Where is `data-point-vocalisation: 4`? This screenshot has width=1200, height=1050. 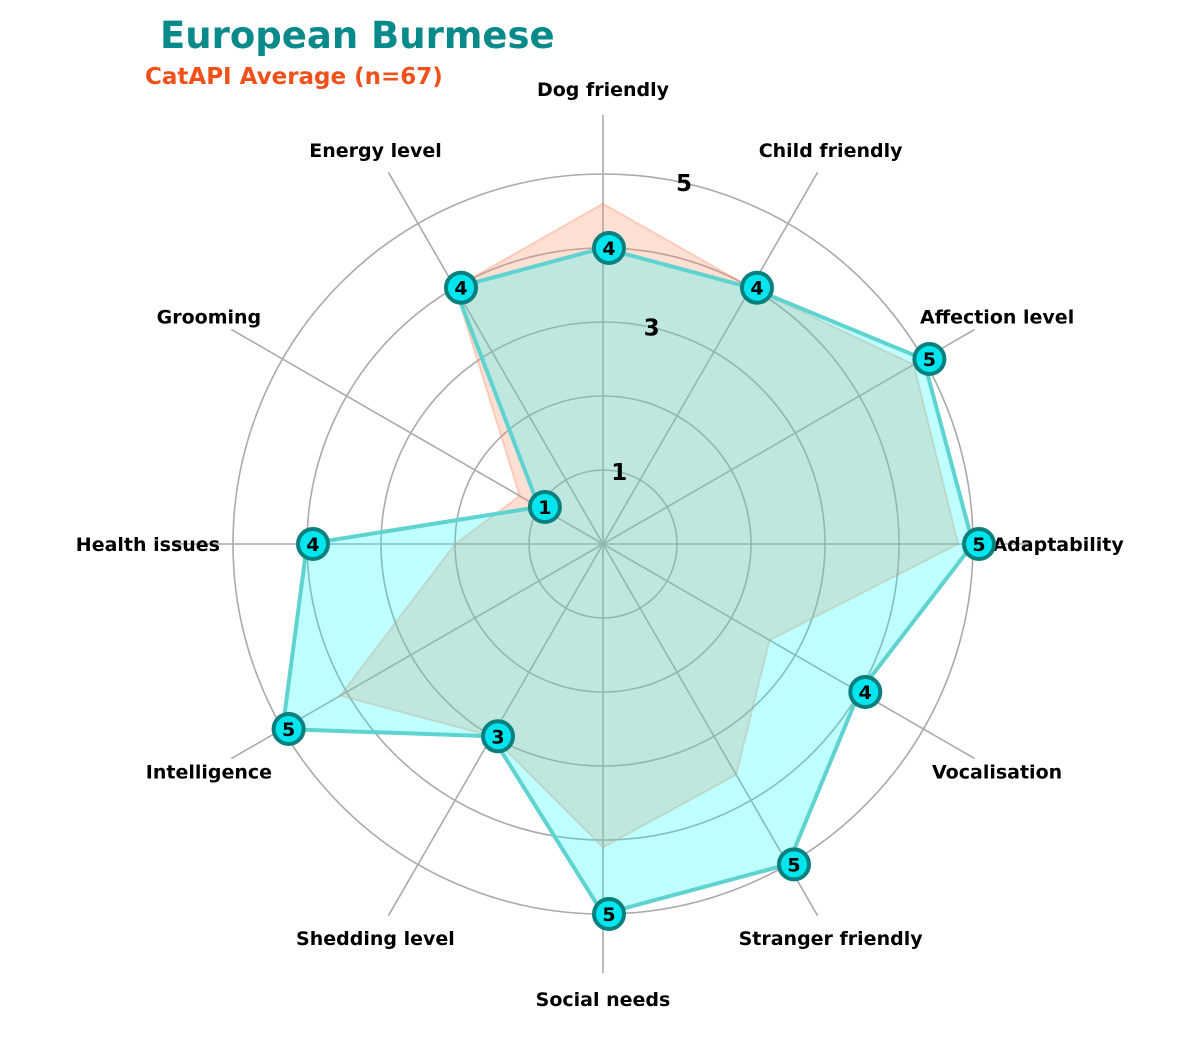
data-point-vocalisation: 4 is located at coordinates (865, 692).